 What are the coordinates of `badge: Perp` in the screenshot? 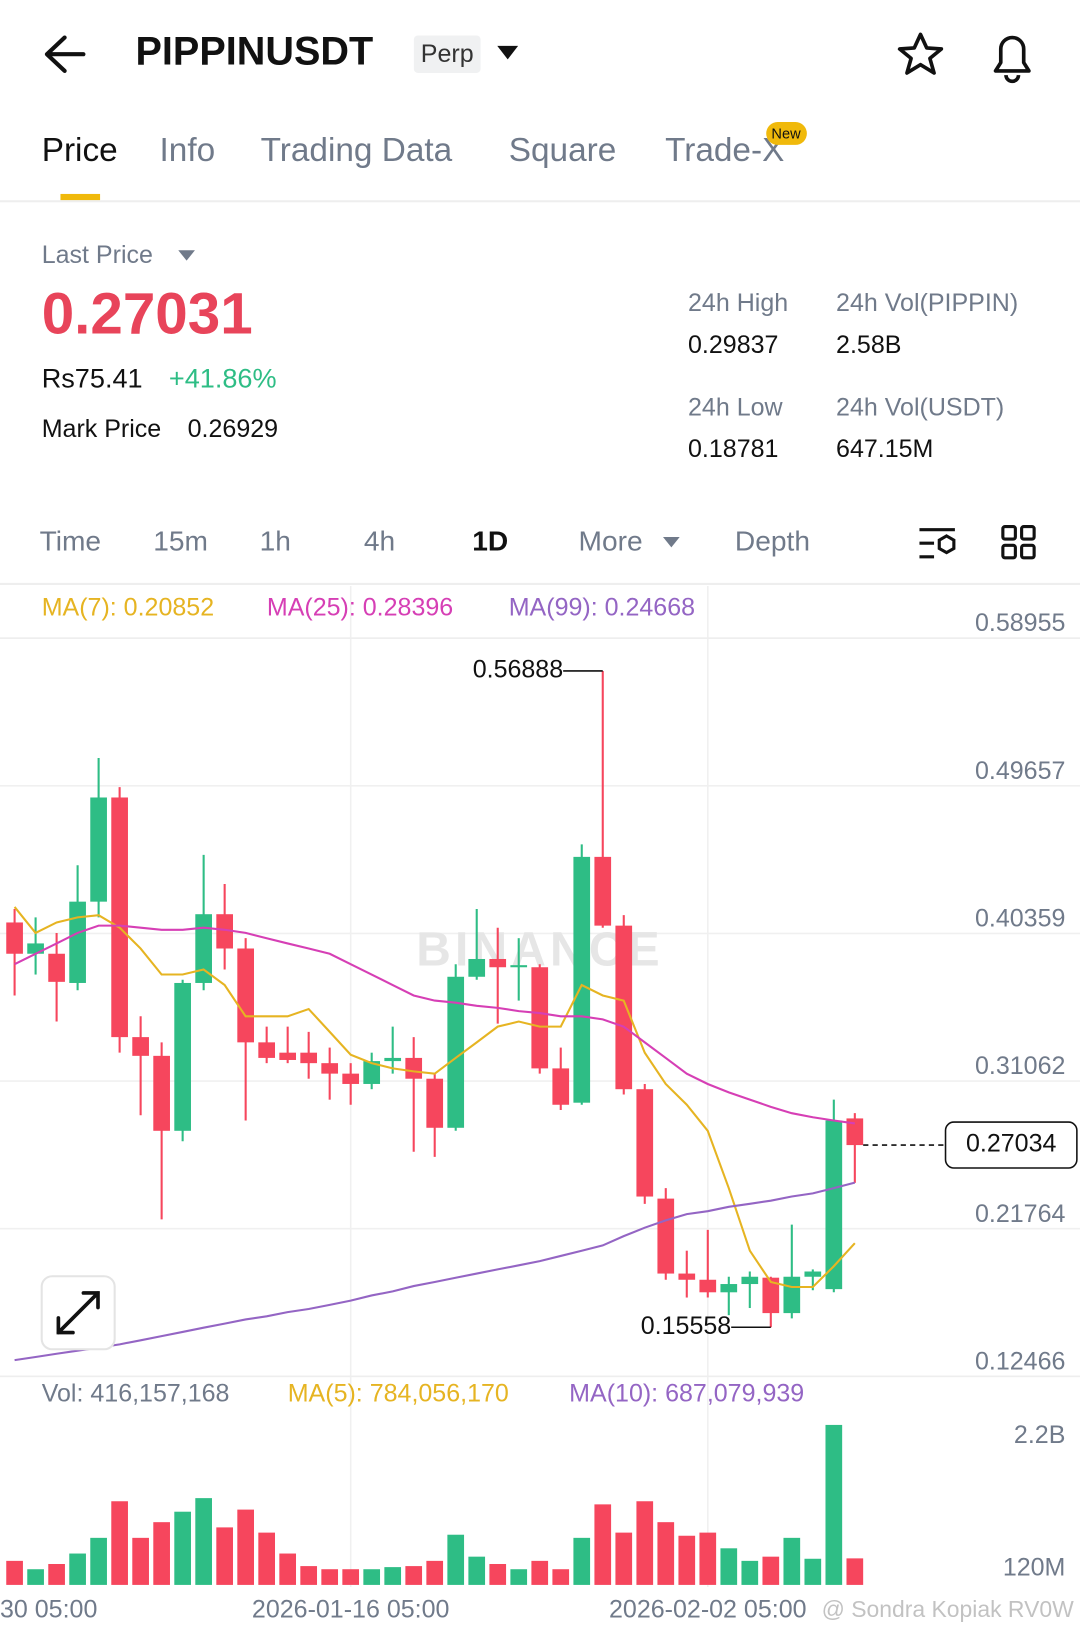 It's located at (447, 54).